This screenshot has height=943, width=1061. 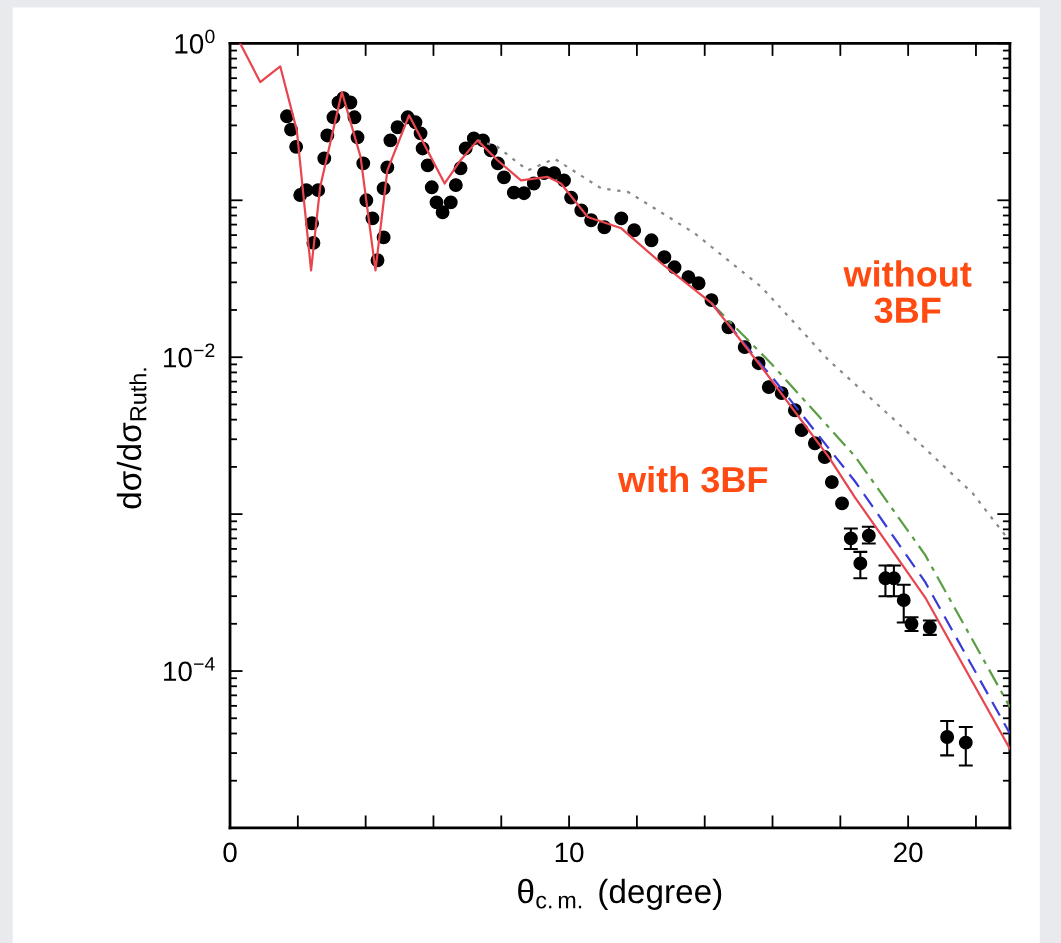 I want to click on x-tick-label: 10, so click(x=569, y=852).